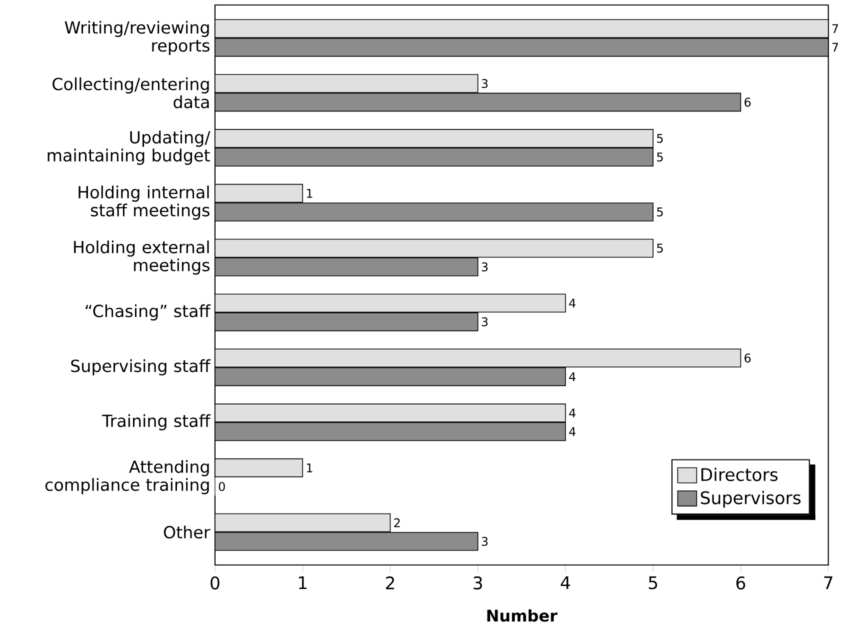 The width and height of the screenshot is (851, 637). What do you see at coordinates (303, 583) in the screenshot?
I see `x-tick-label: 1` at bounding box center [303, 583].